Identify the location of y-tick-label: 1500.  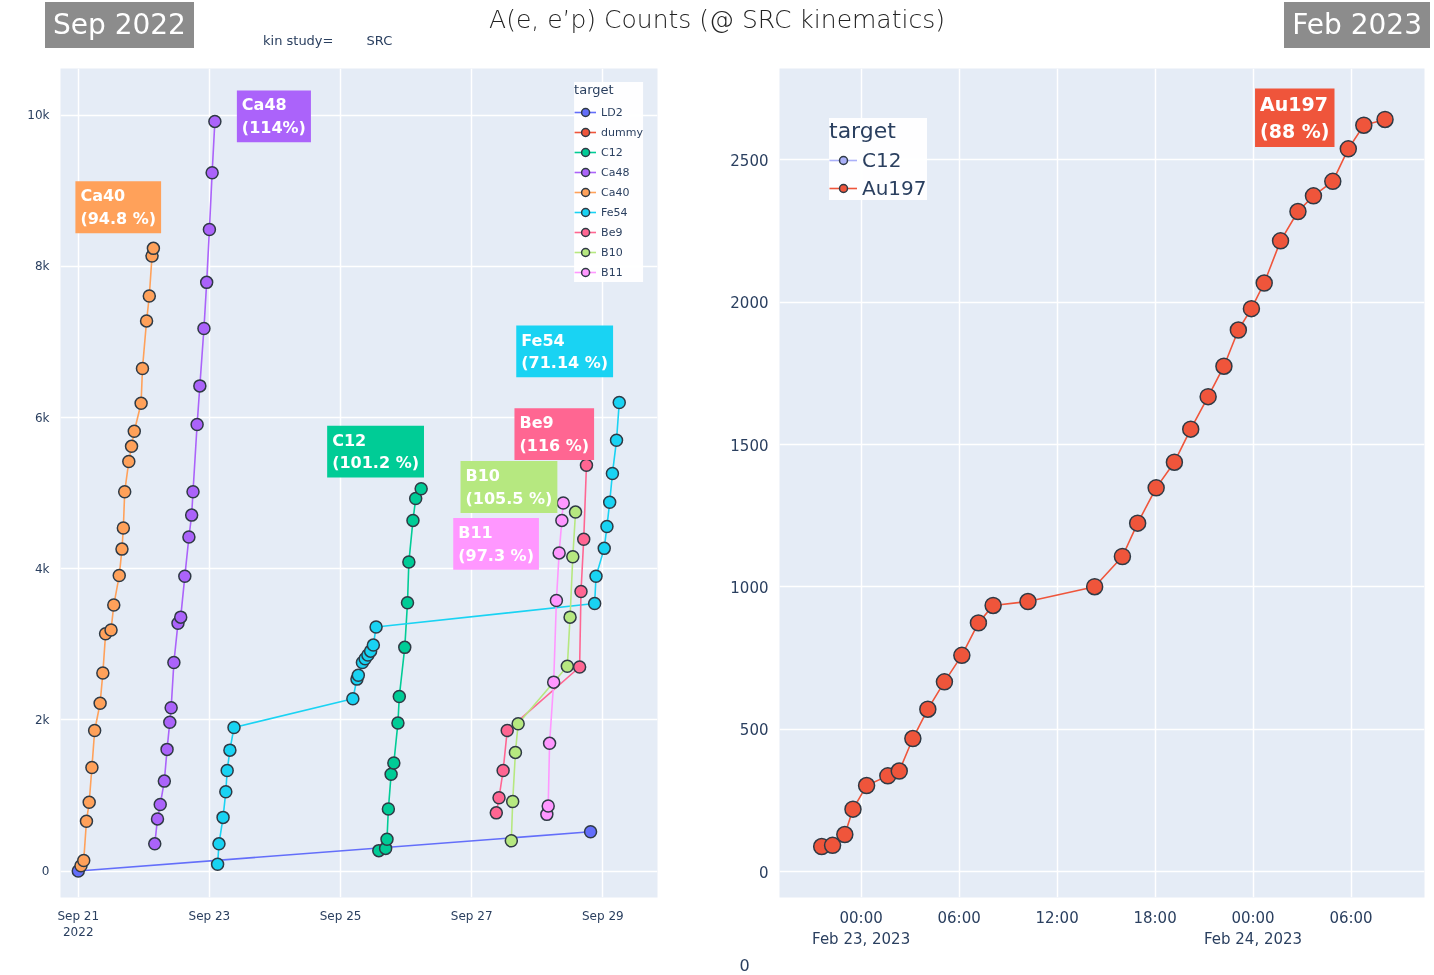
(749, 445).